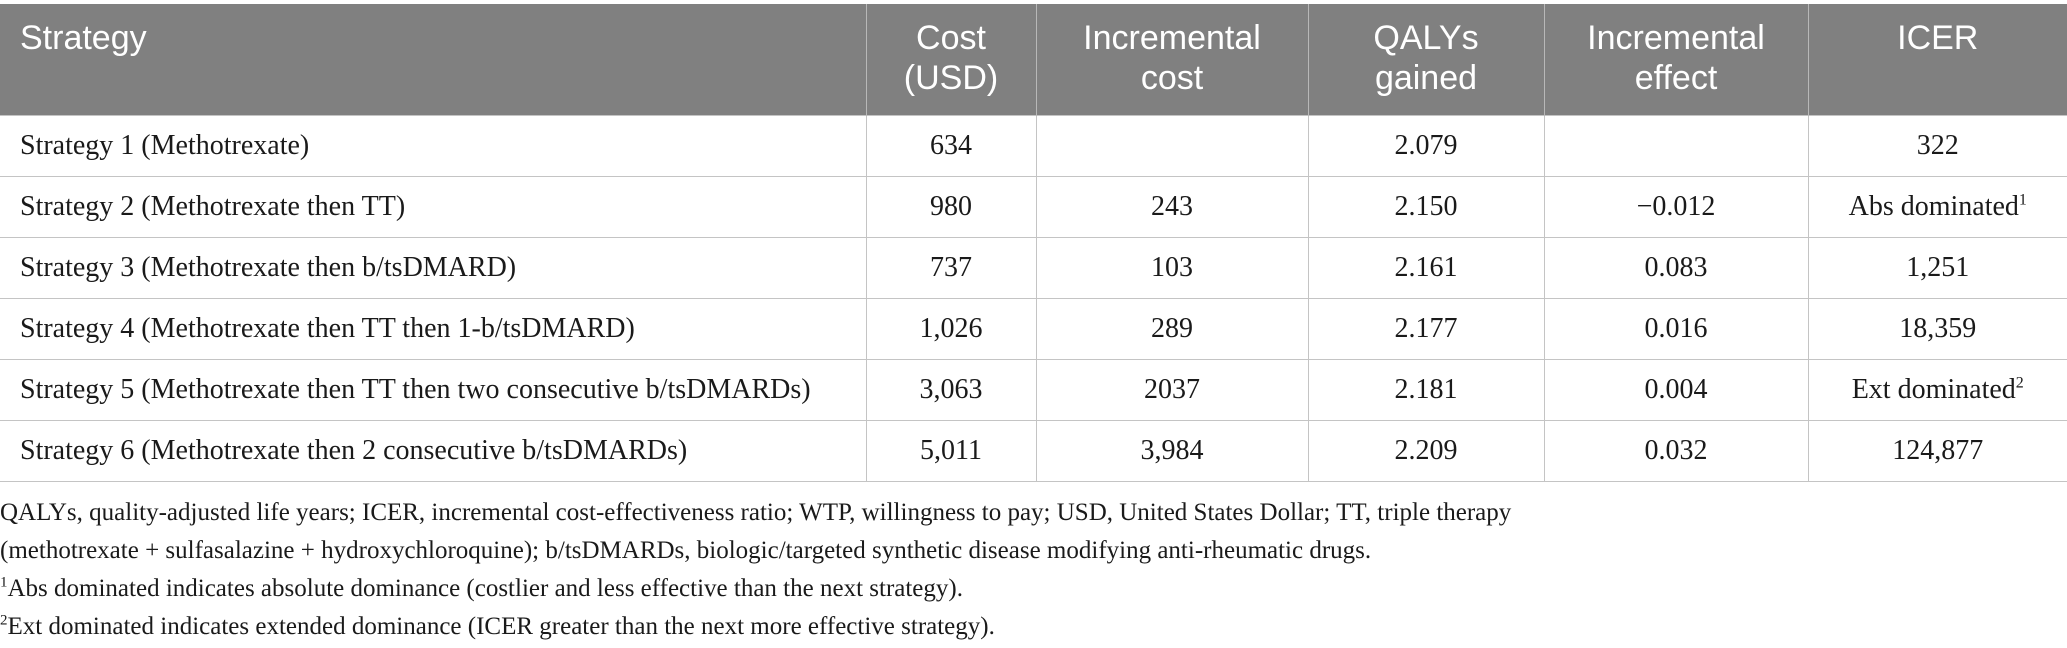 The image size is (2067, 648). I want to click on cell-icer: 18,359, so click(1937, 329).